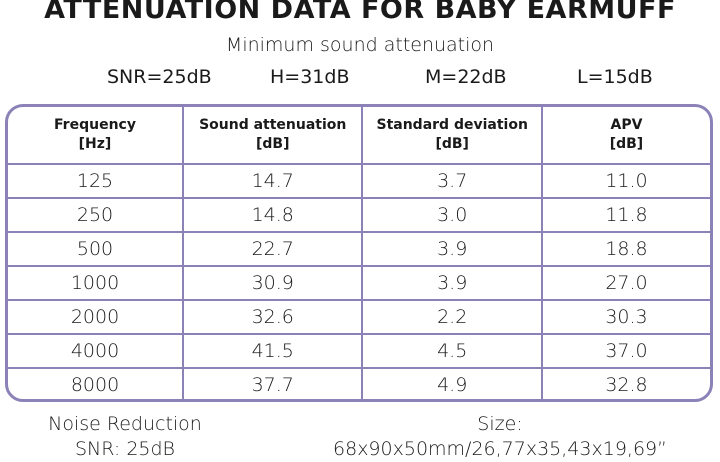  I want to click on table-cell: 14.7, so click(272, 181).